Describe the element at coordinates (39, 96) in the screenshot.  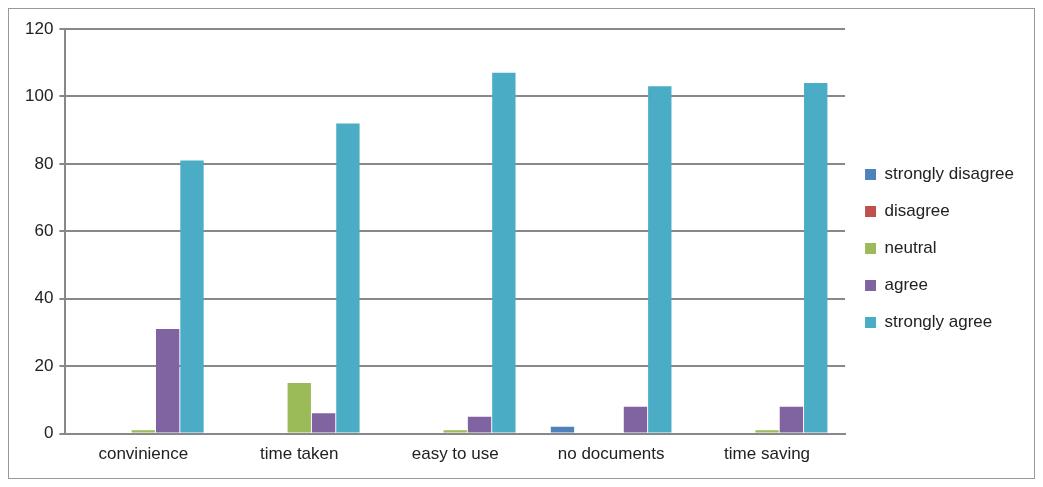
I see `y-tick-label: 100` at that location.